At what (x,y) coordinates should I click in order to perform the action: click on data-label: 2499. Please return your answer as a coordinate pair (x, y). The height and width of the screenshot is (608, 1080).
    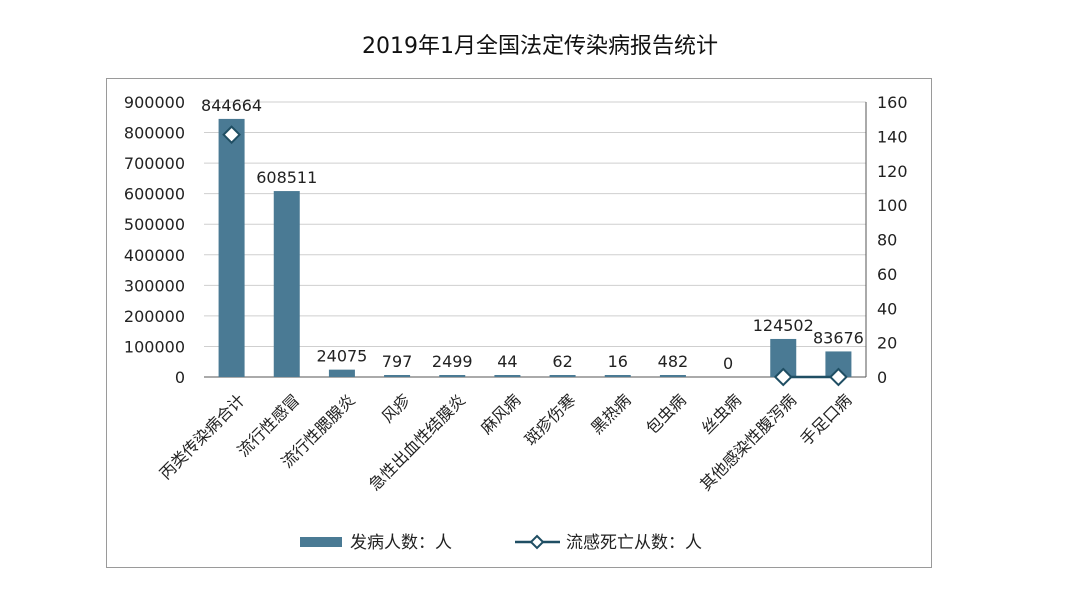
    Looking at the image, I should click on (452, 361).